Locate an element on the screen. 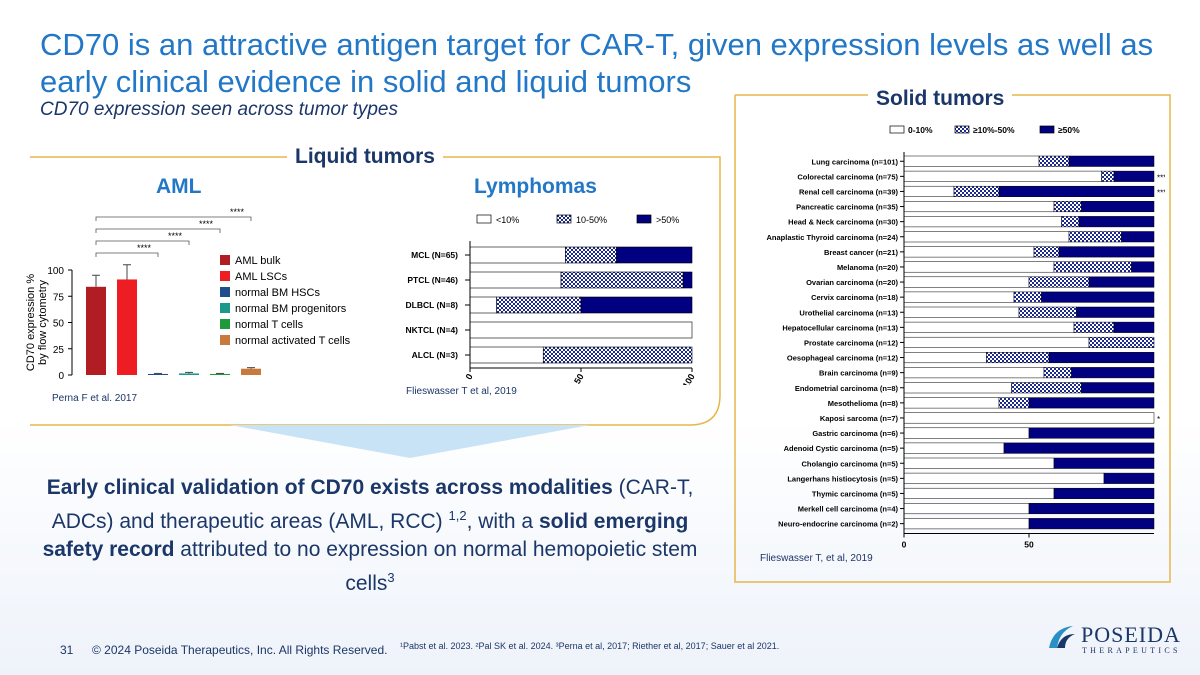 The height and width of the screenshot is (675, 1200). callout-arrow is located at coordinates (410, 441).